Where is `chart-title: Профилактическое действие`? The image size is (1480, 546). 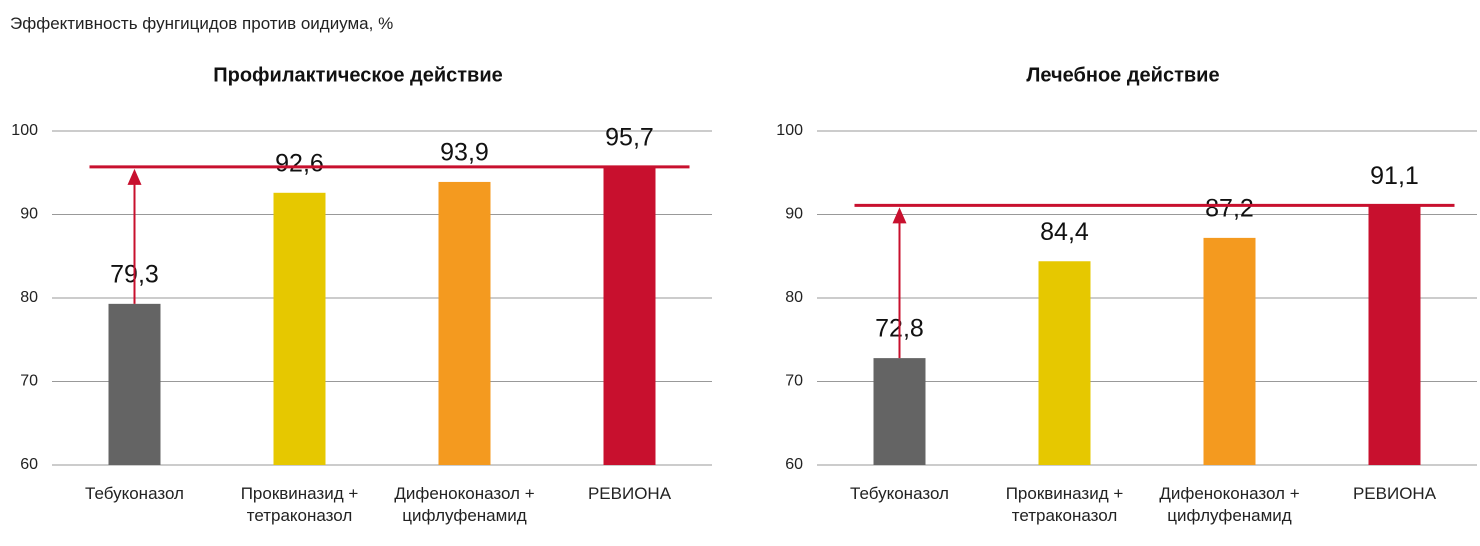 chart-title: Профилактическое действие is located at coordinates (358, 75).